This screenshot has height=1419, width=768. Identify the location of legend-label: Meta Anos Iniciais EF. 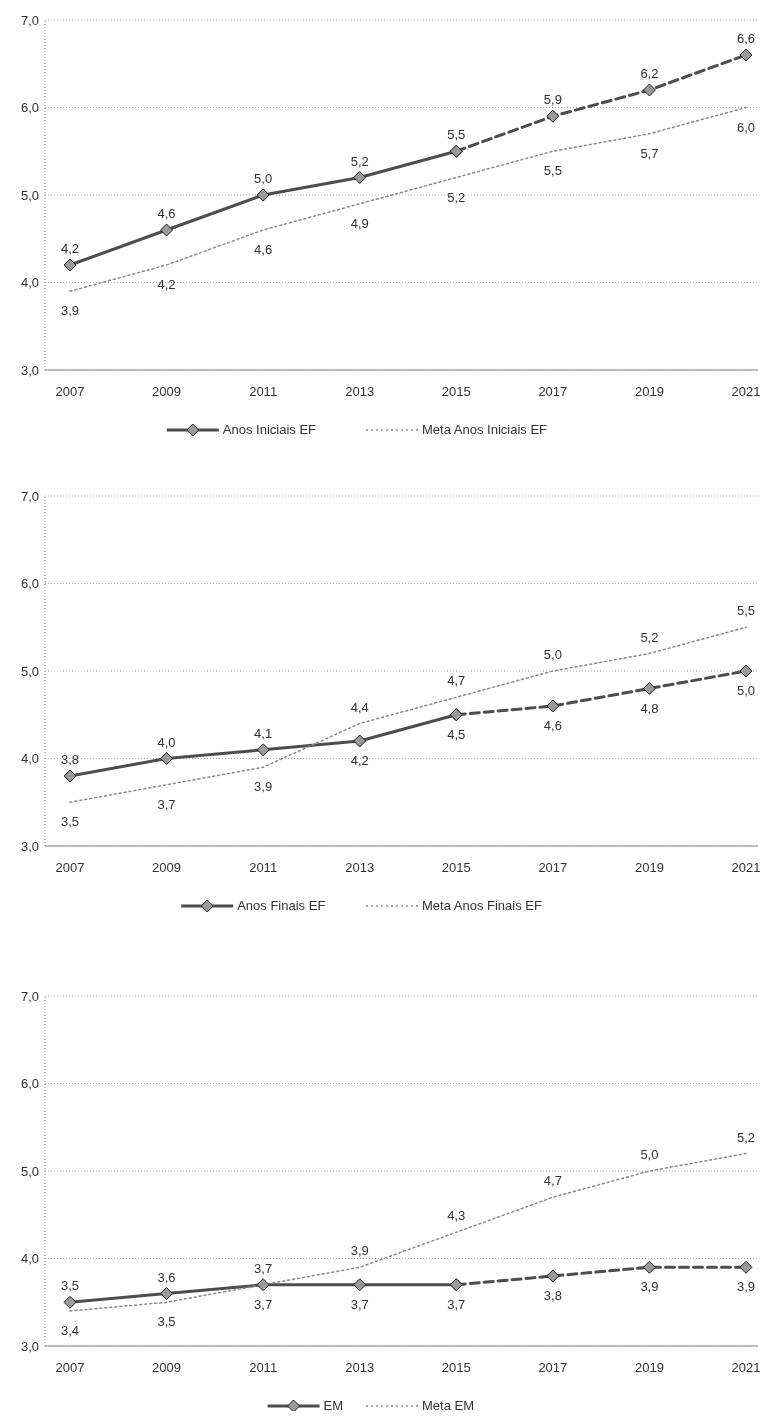
(485, 429).